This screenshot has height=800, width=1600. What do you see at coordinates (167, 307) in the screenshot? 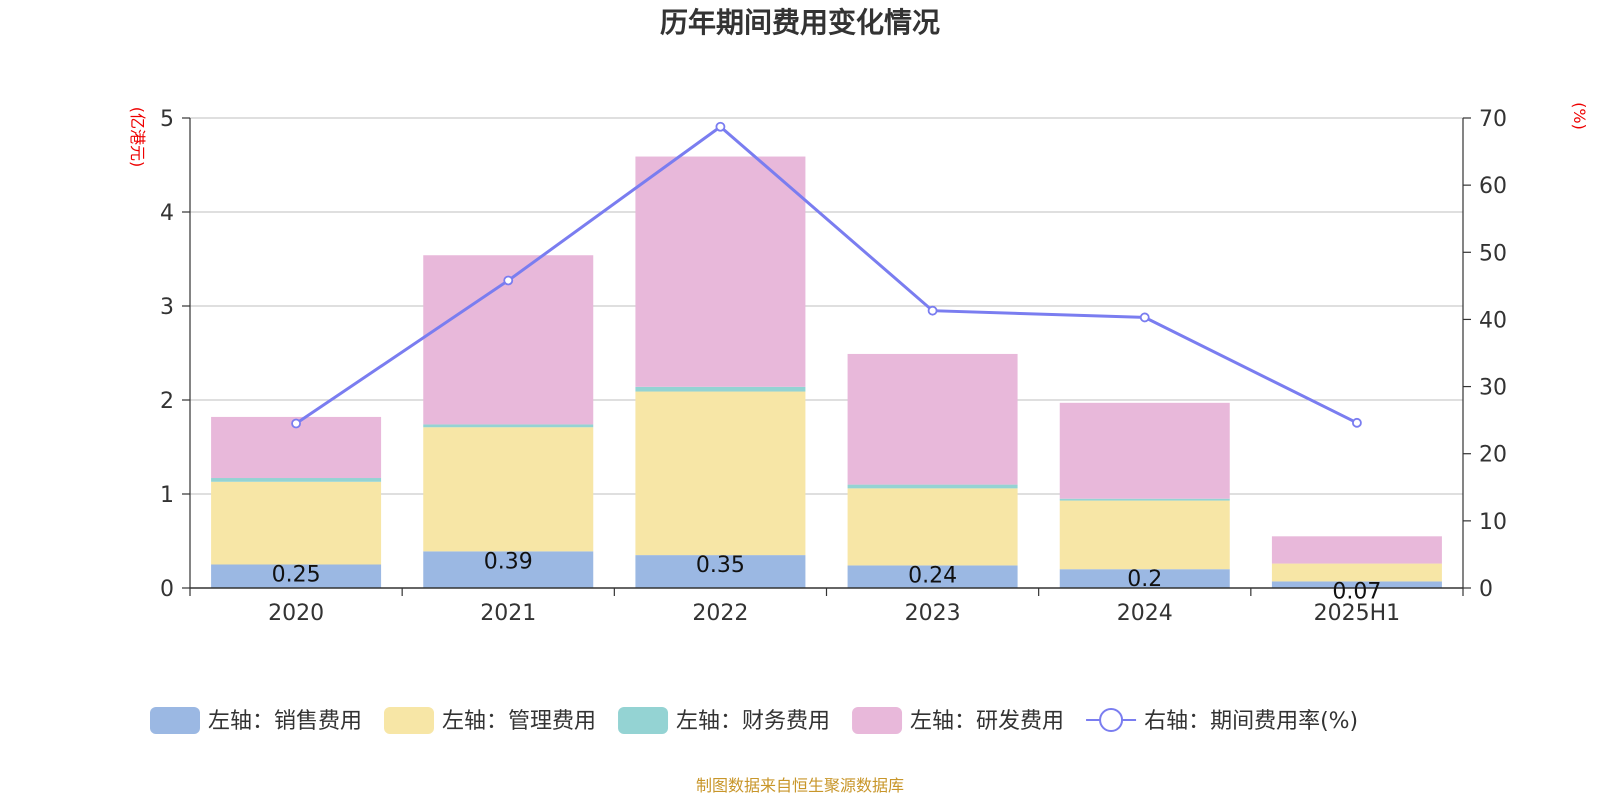
I see `left-tick-label: 3` at bounding box center [167, 307].